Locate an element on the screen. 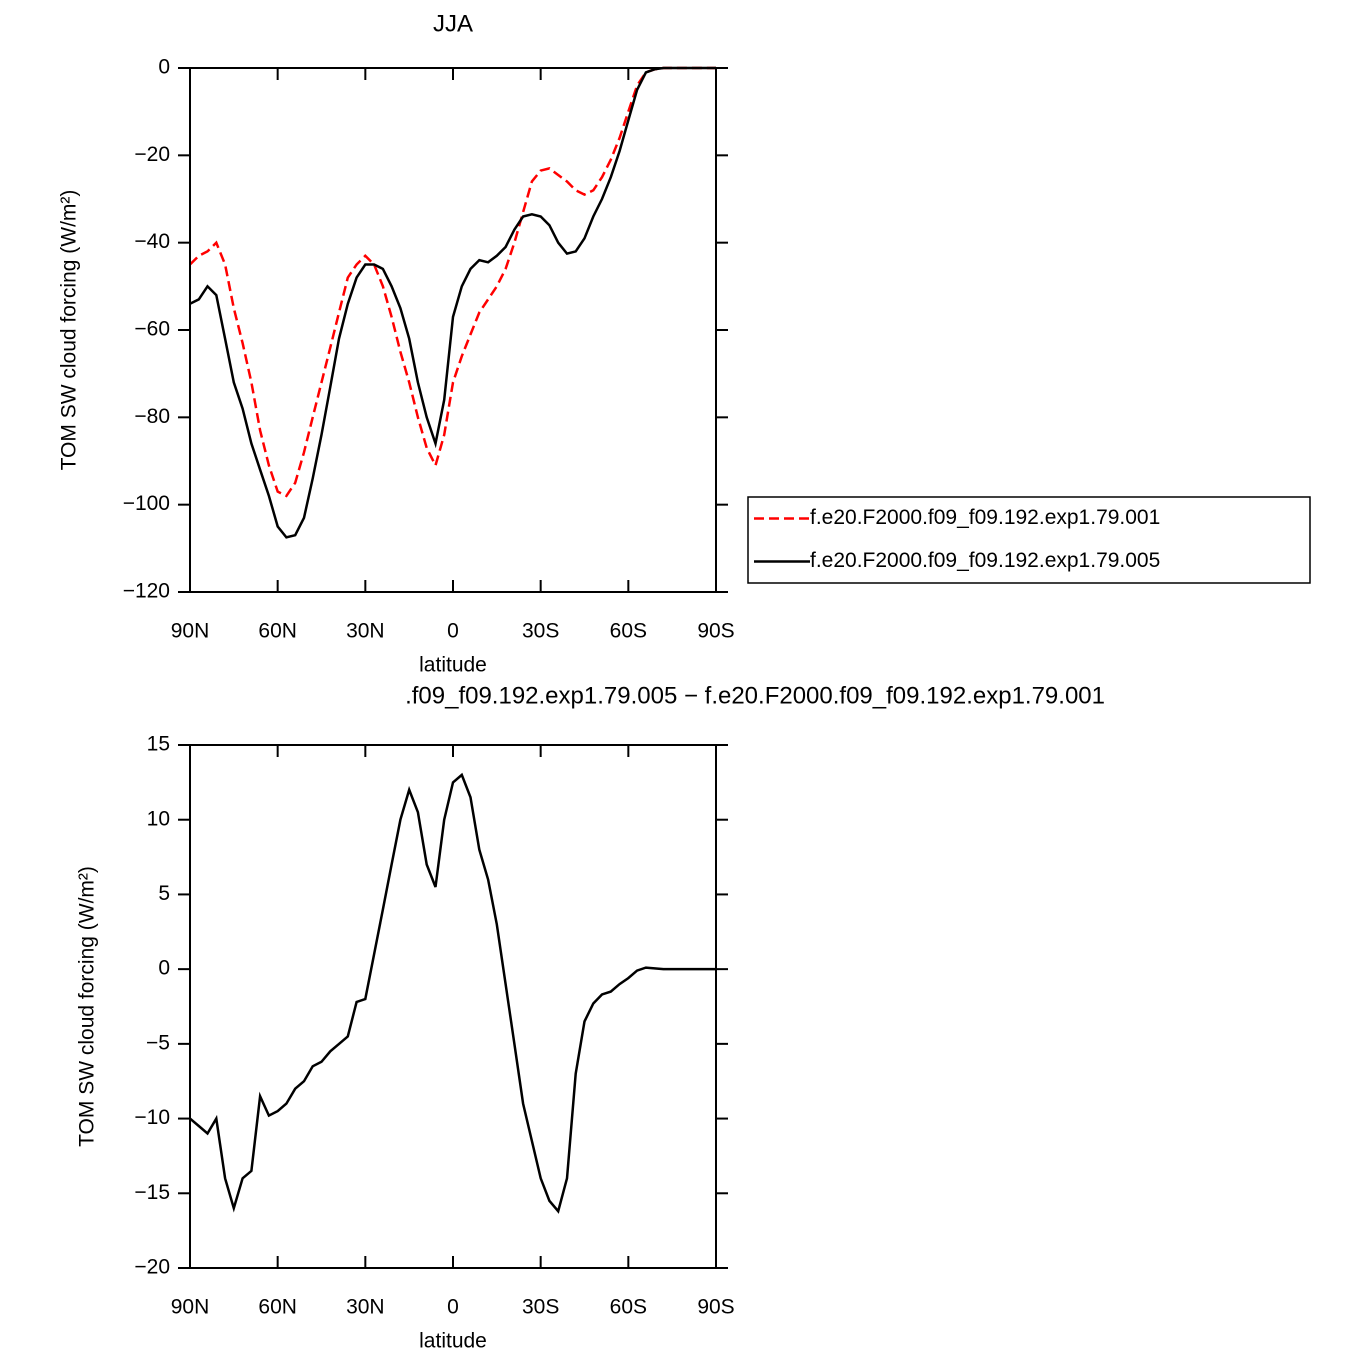  legend-label: f.e20.F2000.f09_f09.192.exp1.79.005 is located at coordinates (985, 560).